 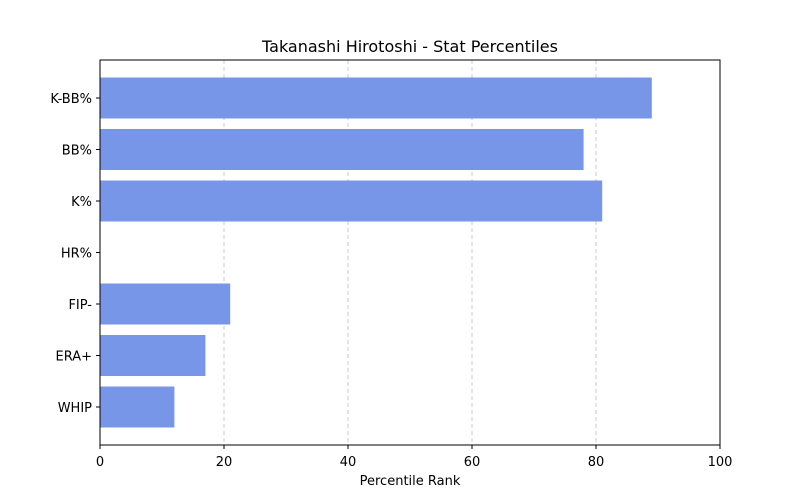 I want to click on x-tick-label: 40, so click(x=348, y=462).